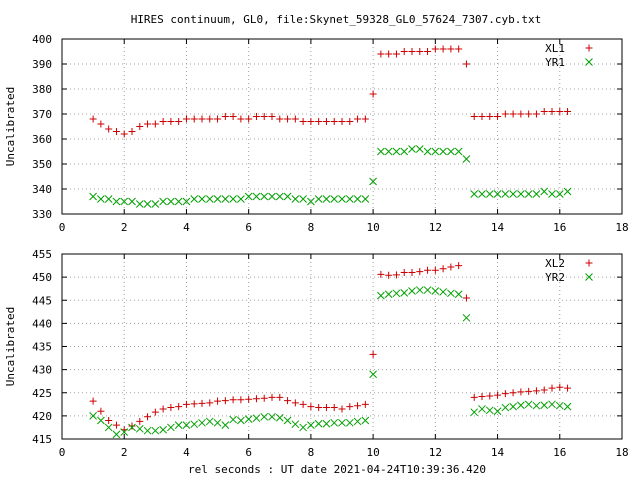  Describe the element at coordinates (124, 227) in the screenshot. I see `x-tick-label: 2` at that location.